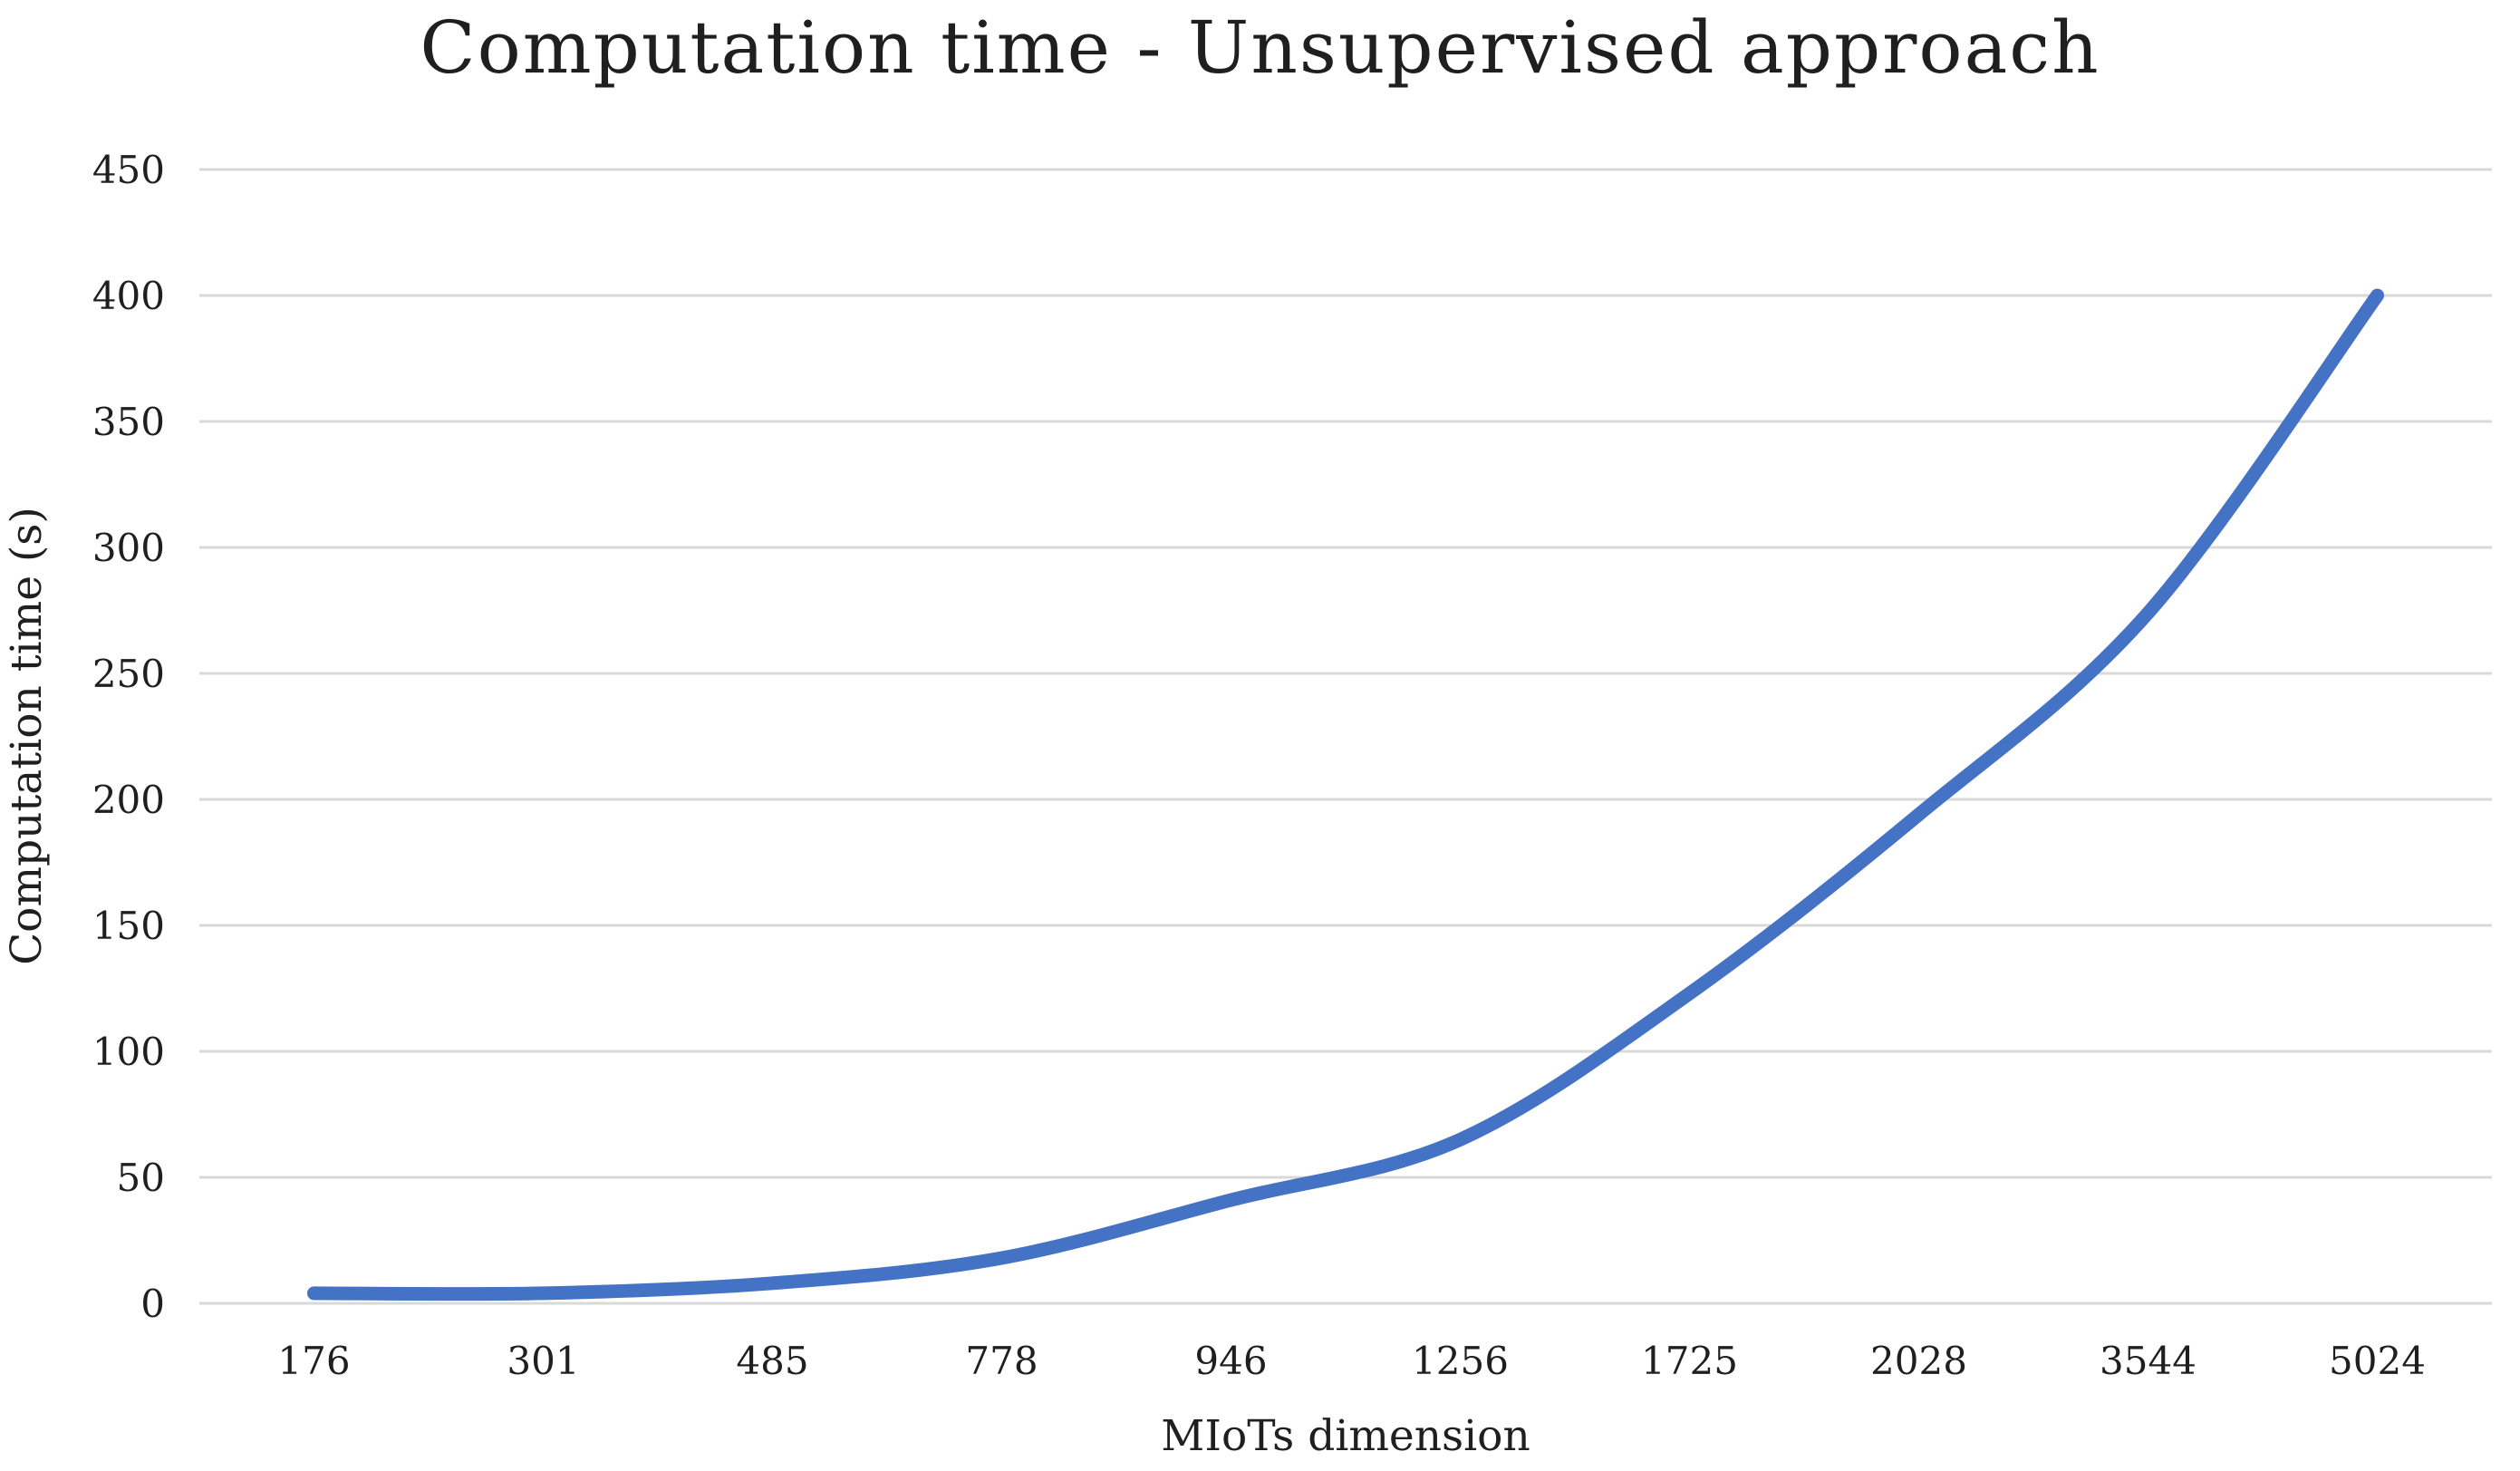 The width and height of the screenshot is (2520, 1471). Describe the element at coordinates (1231, 1361) in the screenshot. I see `x-tick-label: 946` at that location.